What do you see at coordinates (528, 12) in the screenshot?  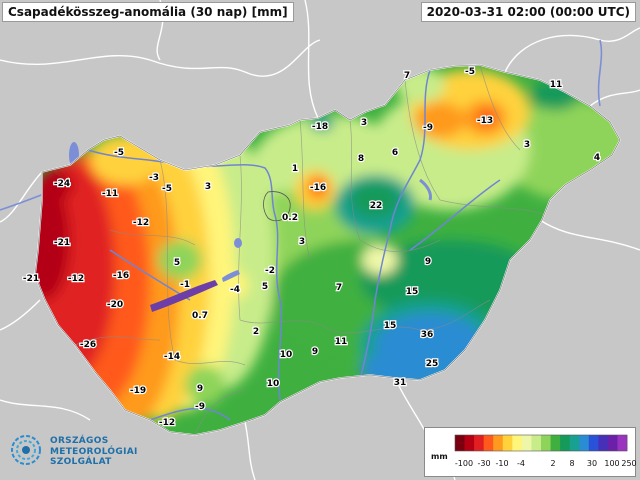 I see `map-timestamp: 2020-03-31 02:00 (00:00 UTC)` at bounding box center [528, 12].